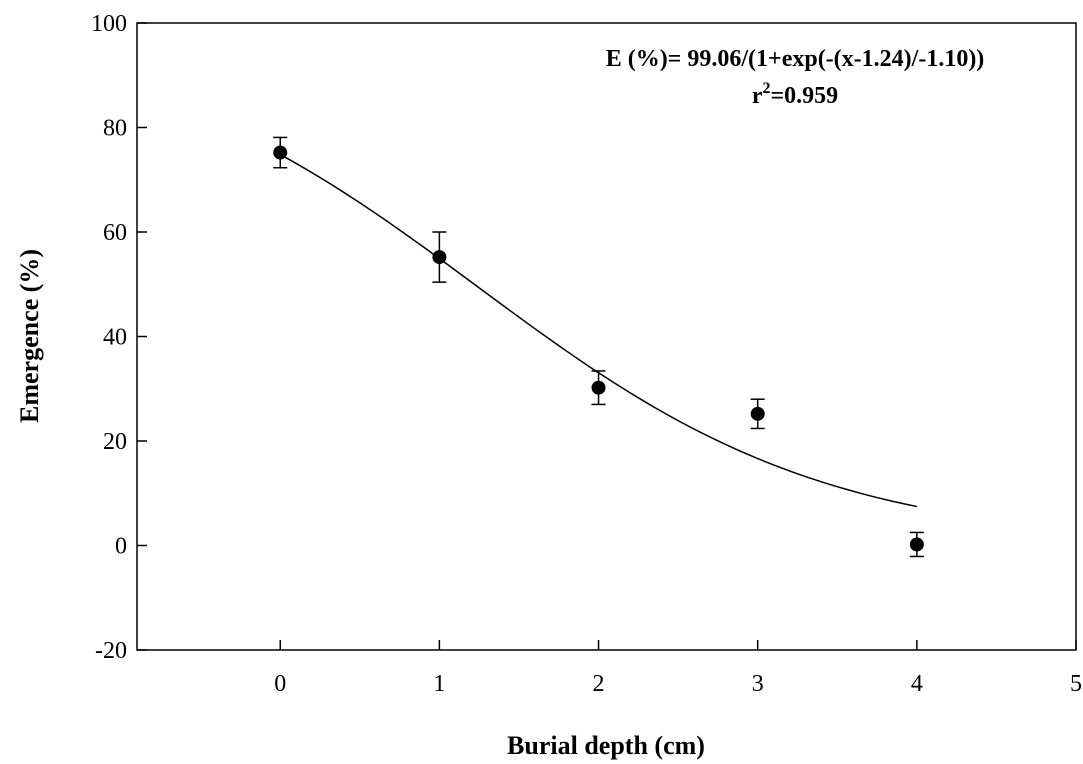 The width and height of the screenshot is (1083, 764). What do you see at coordinates (115, 442) in the screenshot?
I see `y-tick-label: 20` at bounding box center [115, 442].